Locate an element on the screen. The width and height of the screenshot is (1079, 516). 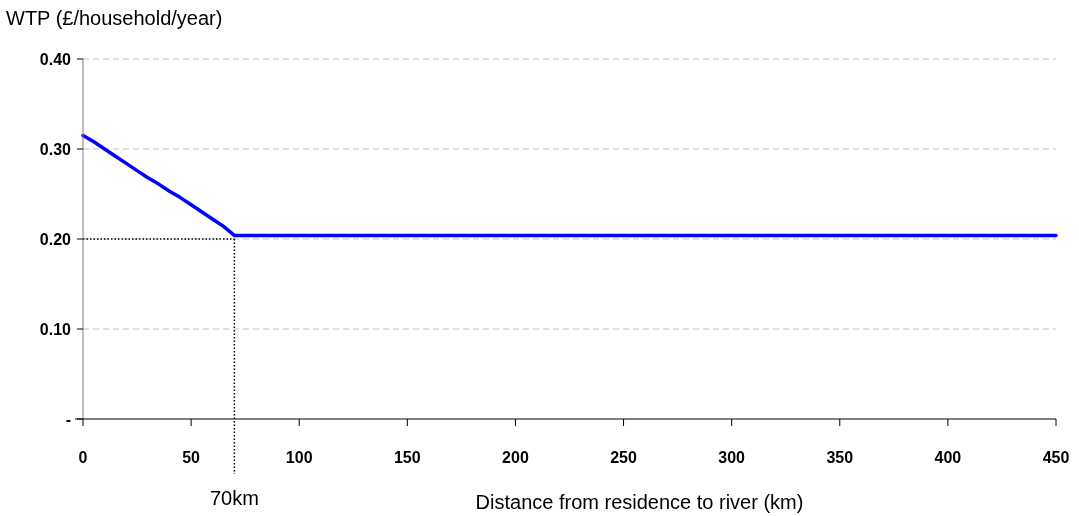
y-tick-label: - is located at coordinates (68, 419).